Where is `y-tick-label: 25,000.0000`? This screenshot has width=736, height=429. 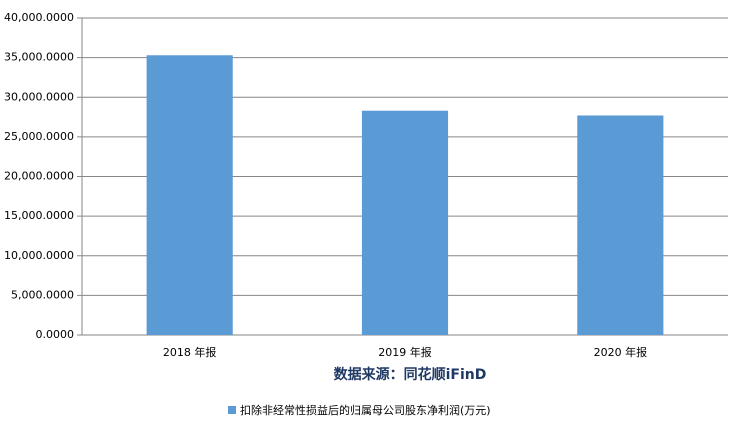 y-tick-label: 25,000.0000 is located at coordinates (39, 136).